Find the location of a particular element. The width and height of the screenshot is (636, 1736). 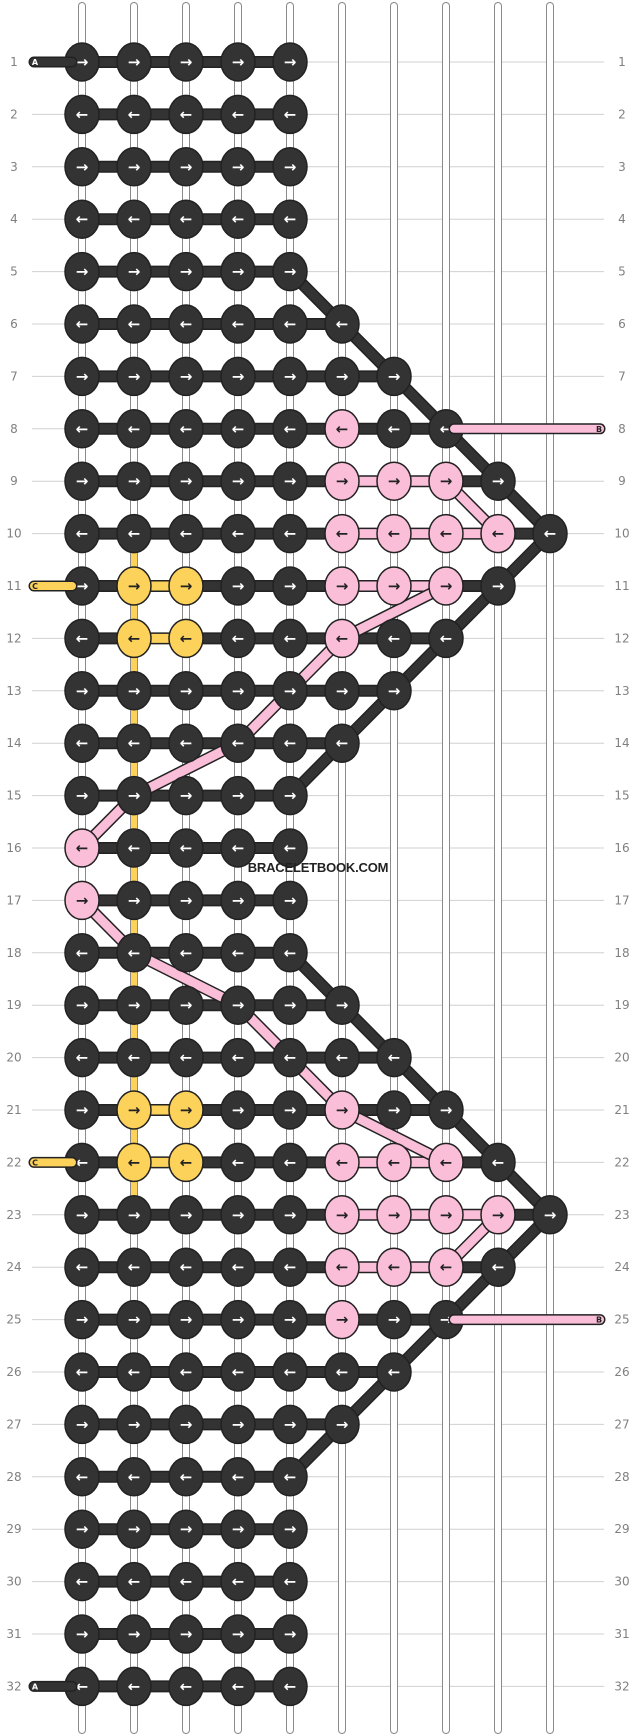

row-number-right: 28 is located at coordinates (621, 1477).